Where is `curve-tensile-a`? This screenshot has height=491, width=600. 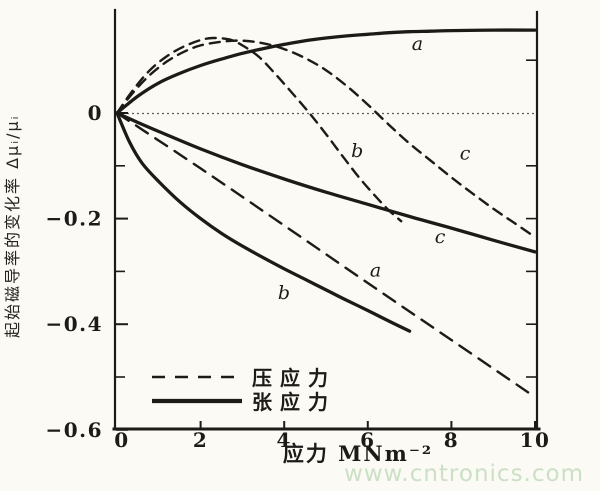 curve-tensile-a is located at coordinates (326, 71).